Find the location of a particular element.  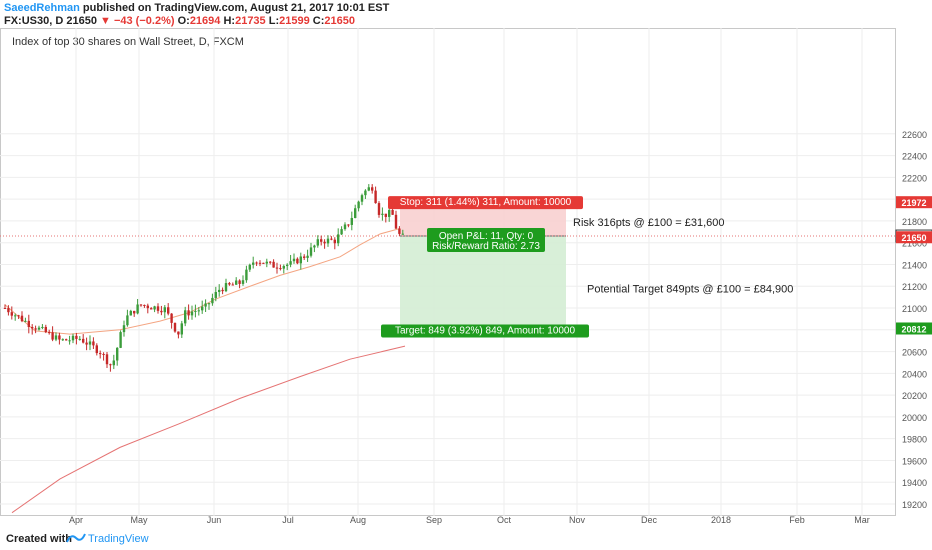

tradingview-brand-link: TradingView is located at coordinates (118, 539).